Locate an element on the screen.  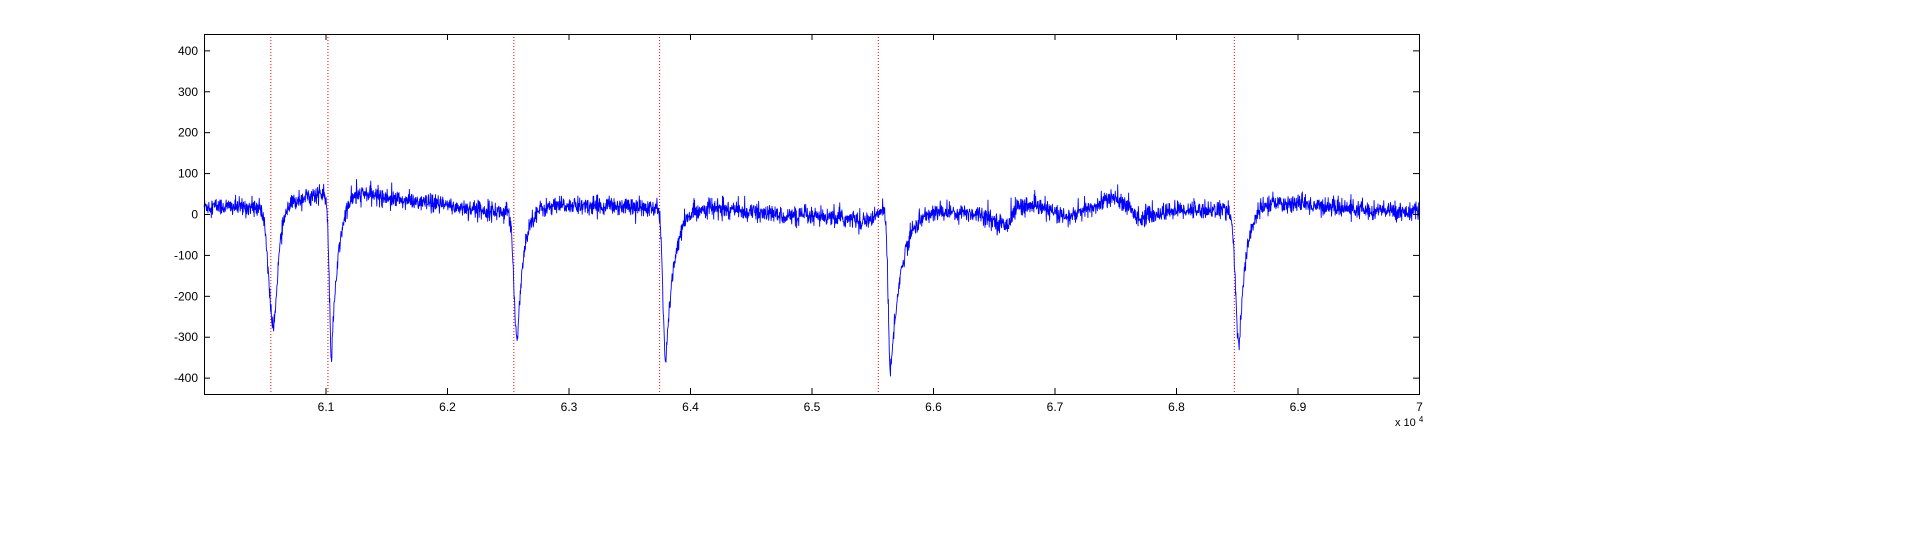
y-tick-label-4: -100 is located at coordinates (186, 255).